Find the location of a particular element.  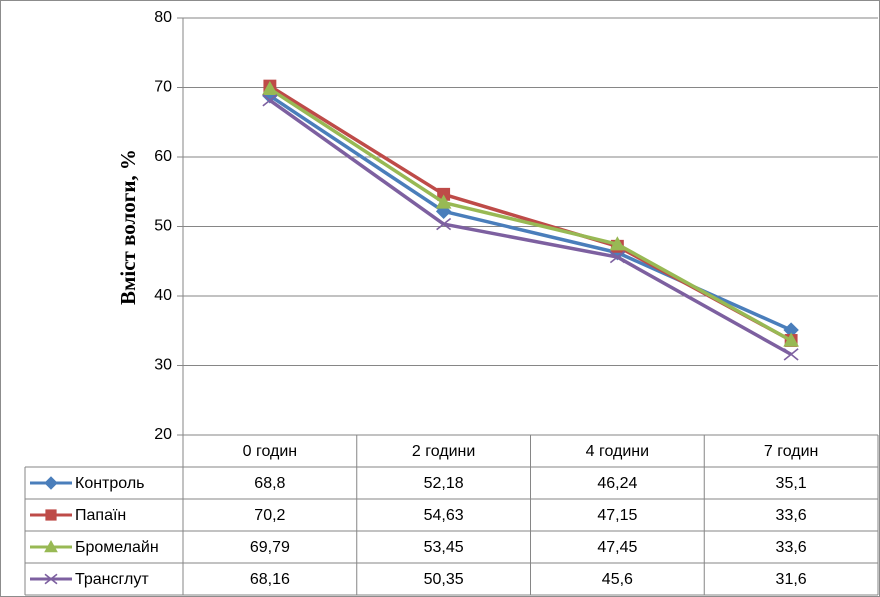

table-cell-value: 45,6 is located at coordinates (617, 579).